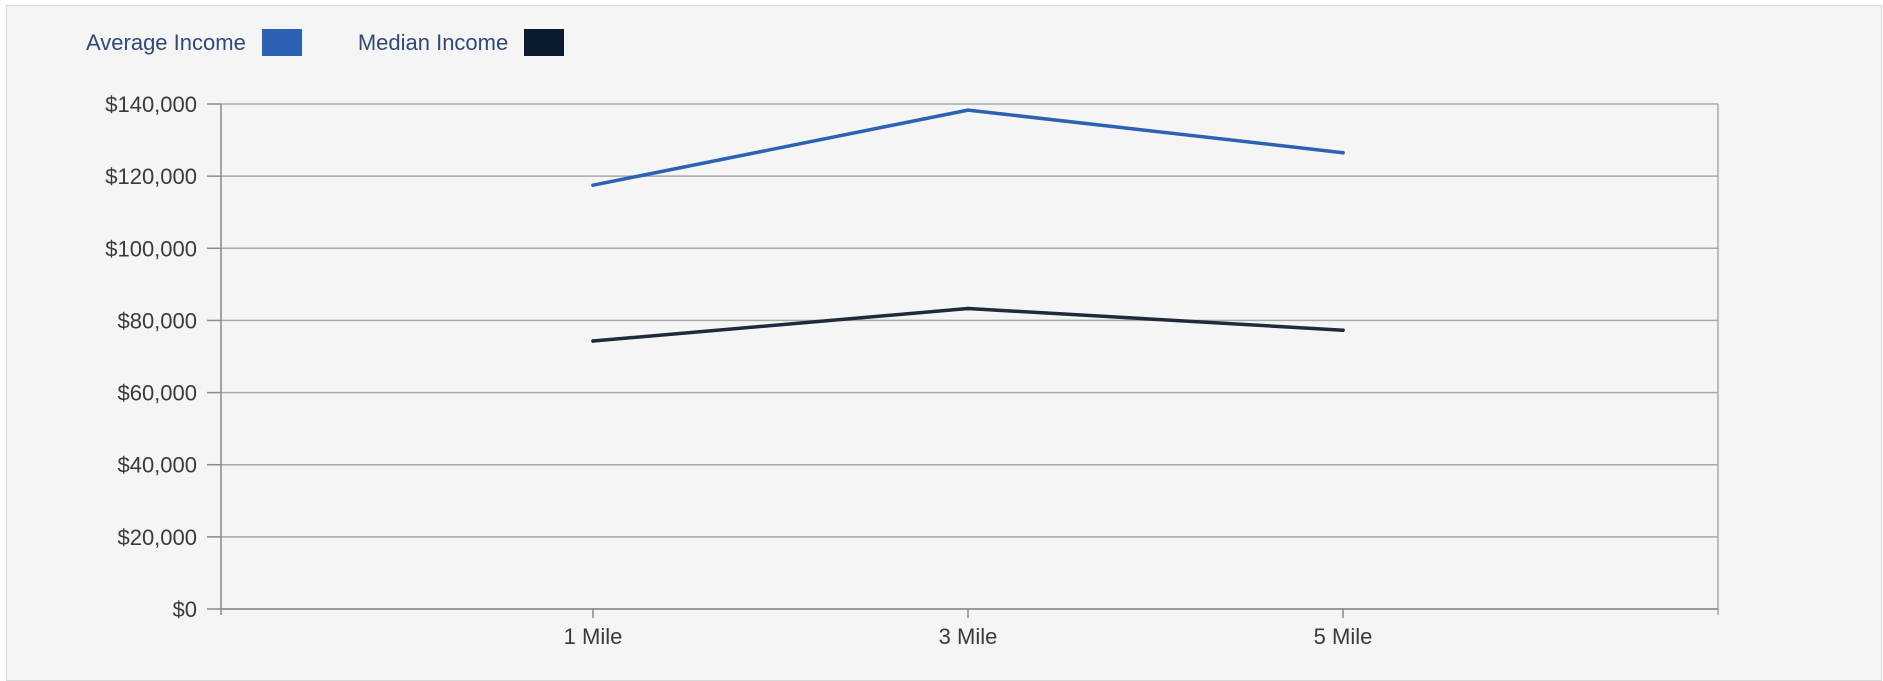 The image size is (1883, 681). I want to click on series-line-average-income, so click(968, 147).